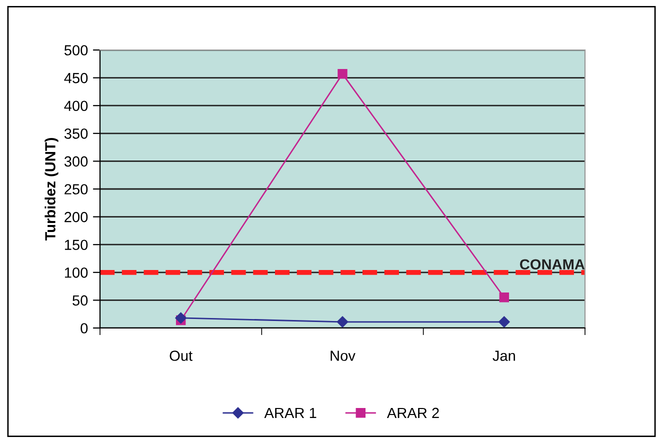 The width and height of the screenshot is (663, 443). Describe the element at coordinates (76, 217) in the screenshot. I see `y-tick-label: 200` at that location.